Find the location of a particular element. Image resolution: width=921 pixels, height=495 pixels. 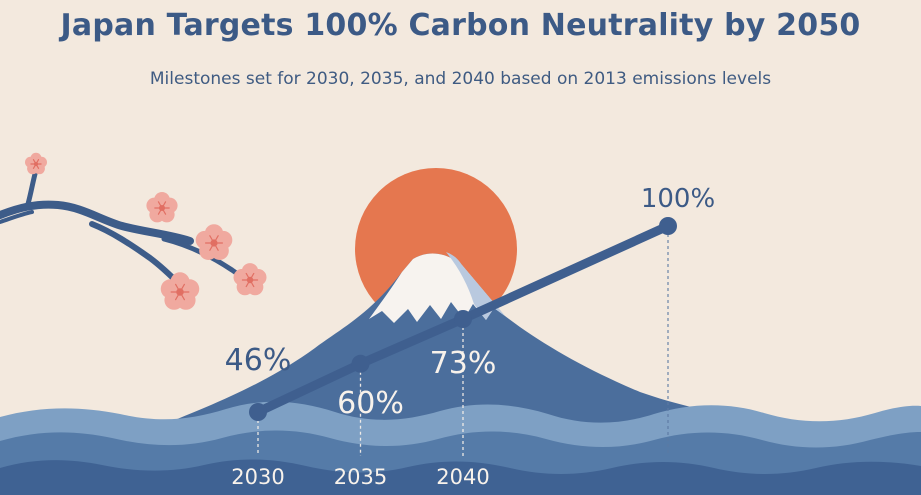

tick-label-2040: 2040 is located at coordinates (462, 477).